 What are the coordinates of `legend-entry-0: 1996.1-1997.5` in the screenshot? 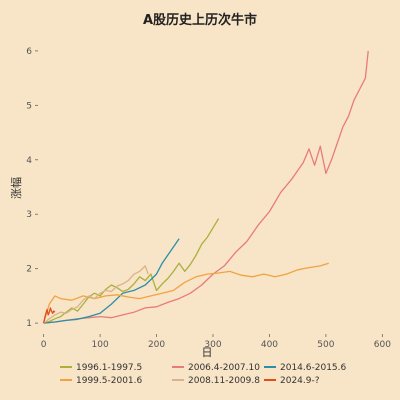 It's located at (109, 368).